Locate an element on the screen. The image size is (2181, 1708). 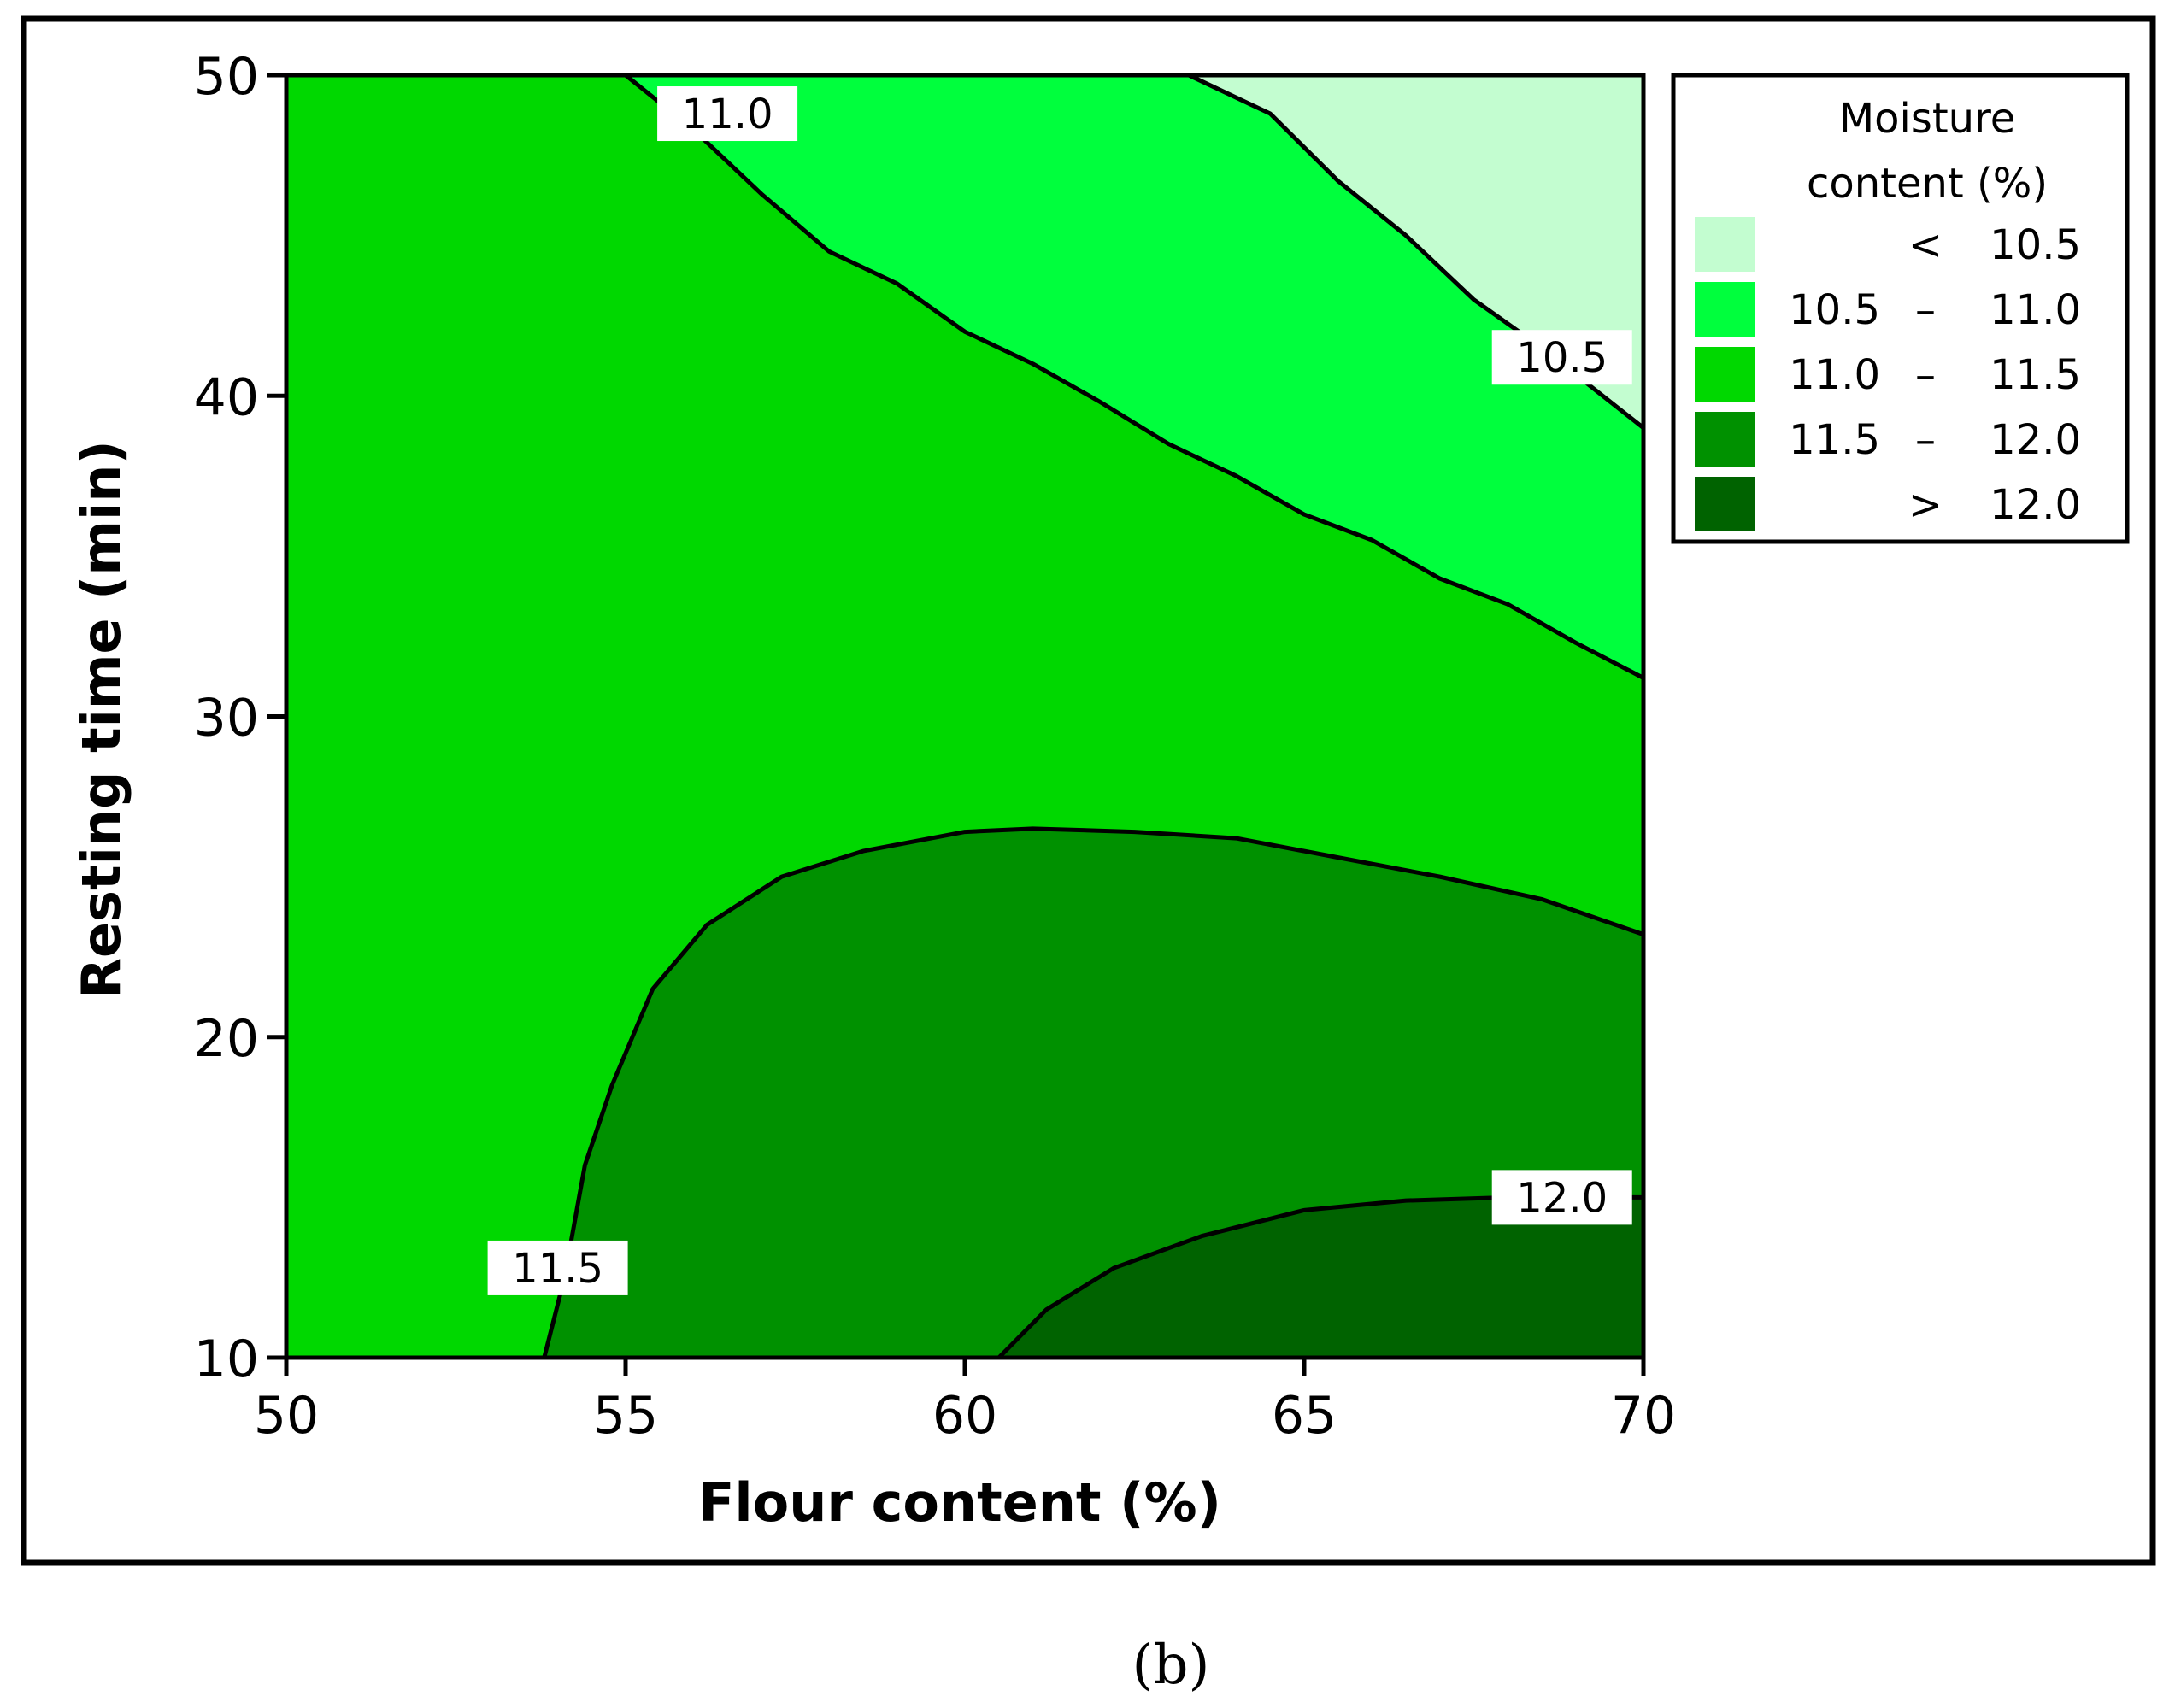
legend-entry-high: 11.0 is located at coordinates (2035, 310).